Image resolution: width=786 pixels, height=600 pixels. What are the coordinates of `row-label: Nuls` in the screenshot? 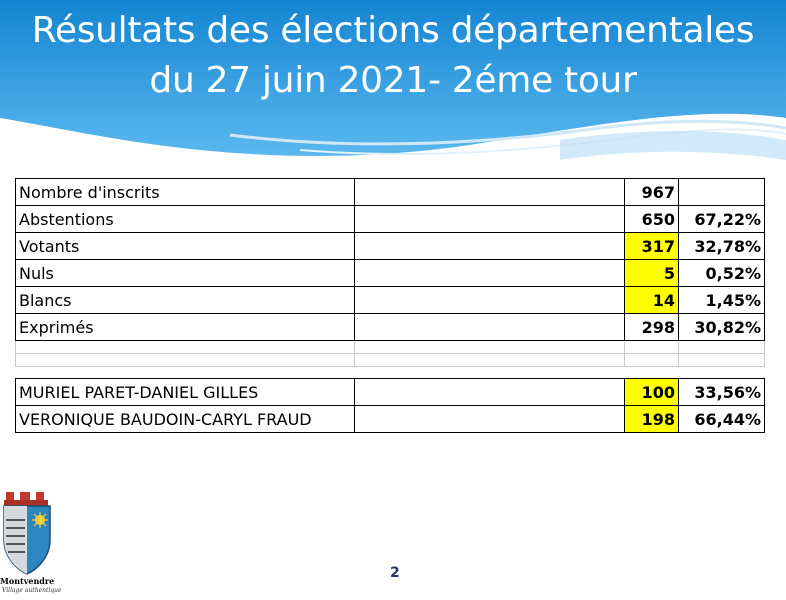 It's located at (185, 273).